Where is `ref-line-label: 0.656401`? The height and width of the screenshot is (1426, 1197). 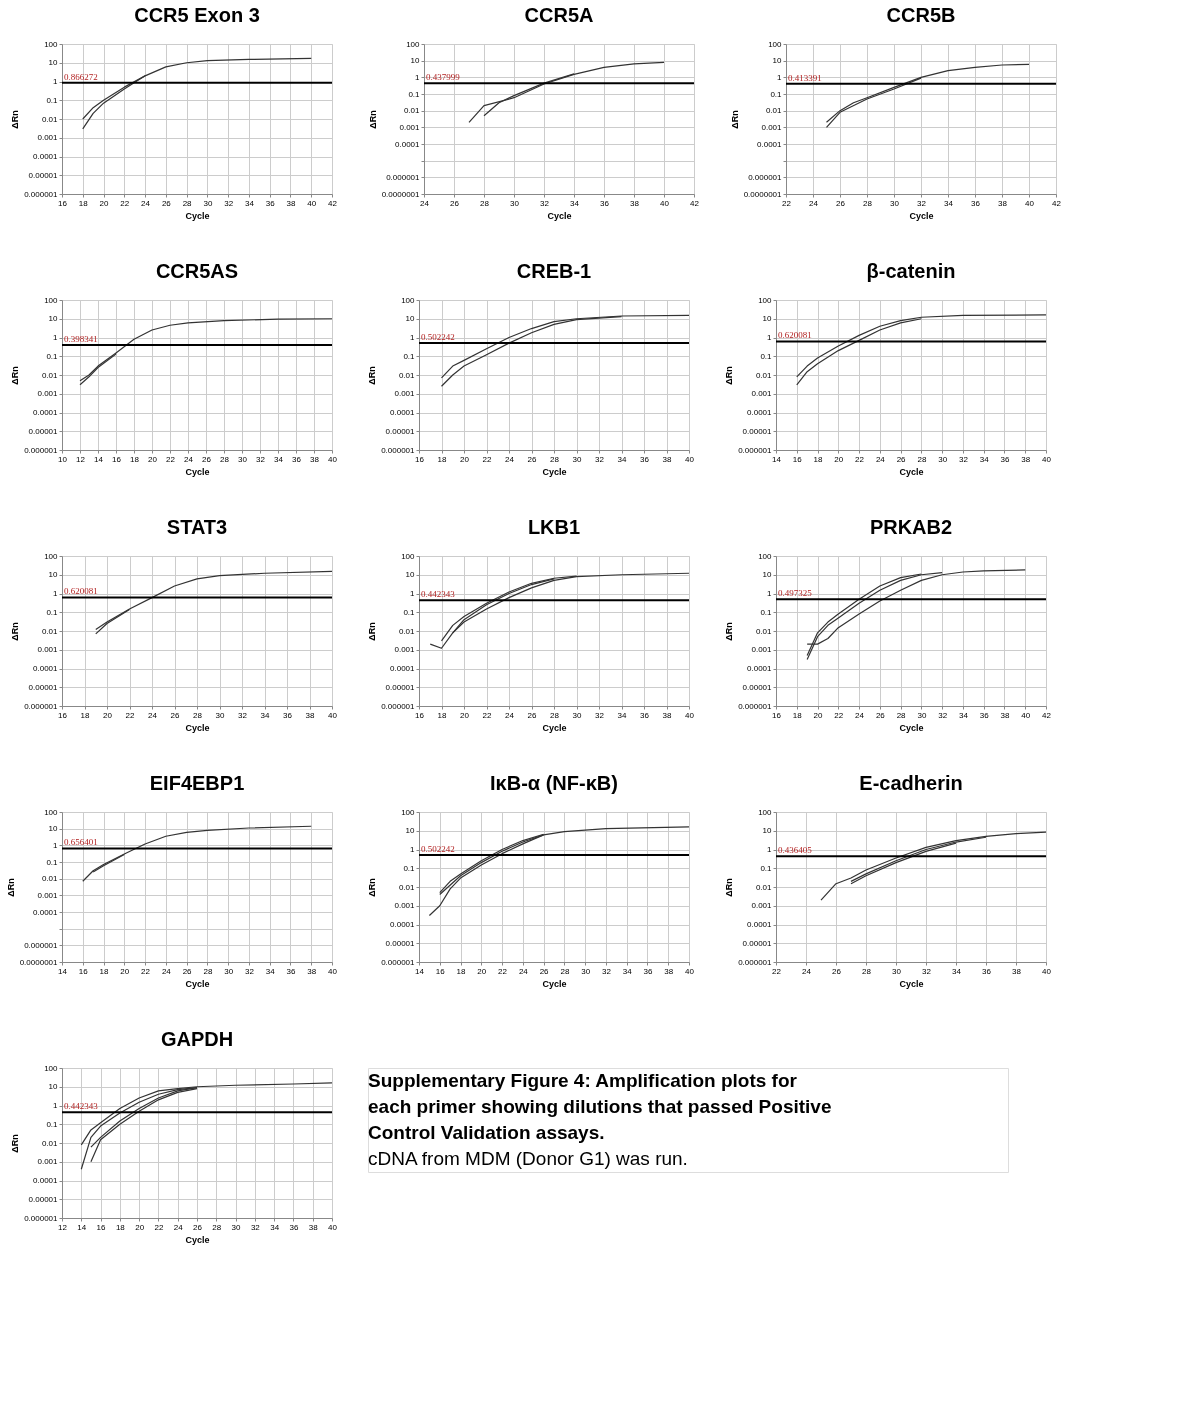 ref-line-label: 0.656401 is located at coordinates (81, 842).